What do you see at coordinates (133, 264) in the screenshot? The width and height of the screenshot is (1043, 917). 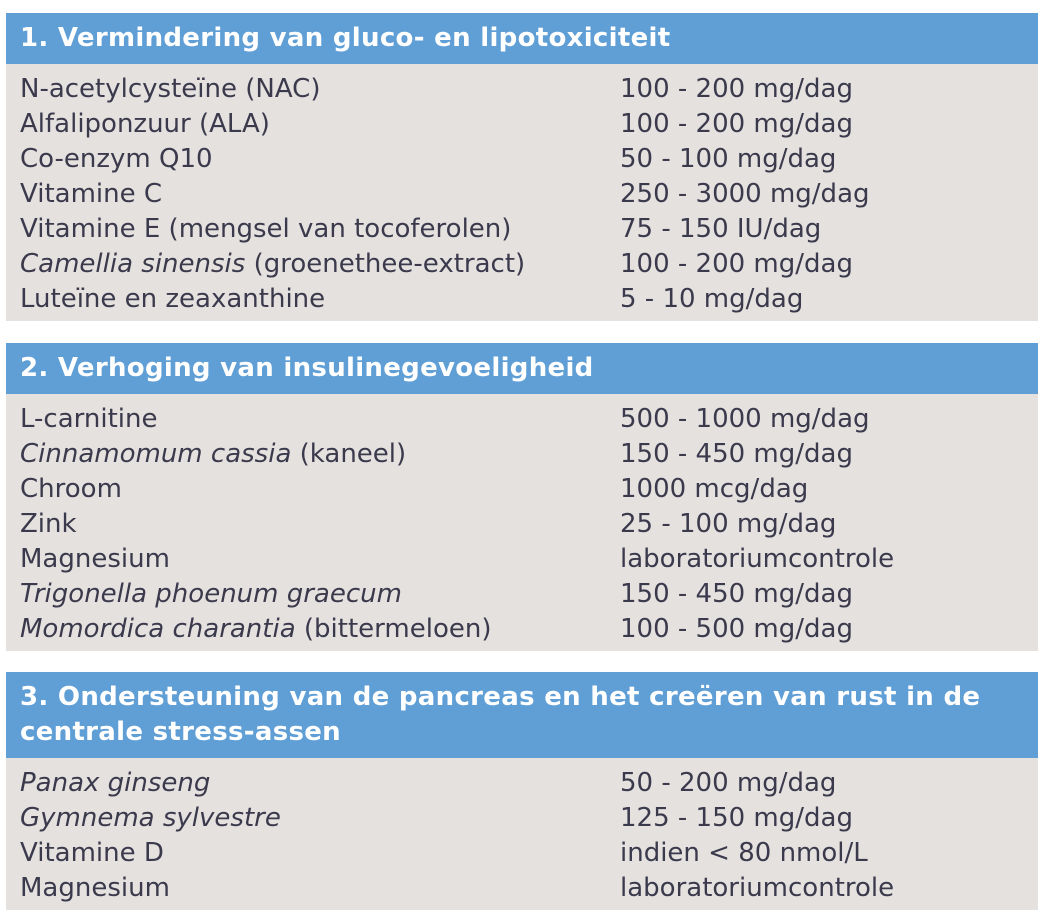 I see `latin-name: Camellia sinensis` at bounding box center [133, 264].